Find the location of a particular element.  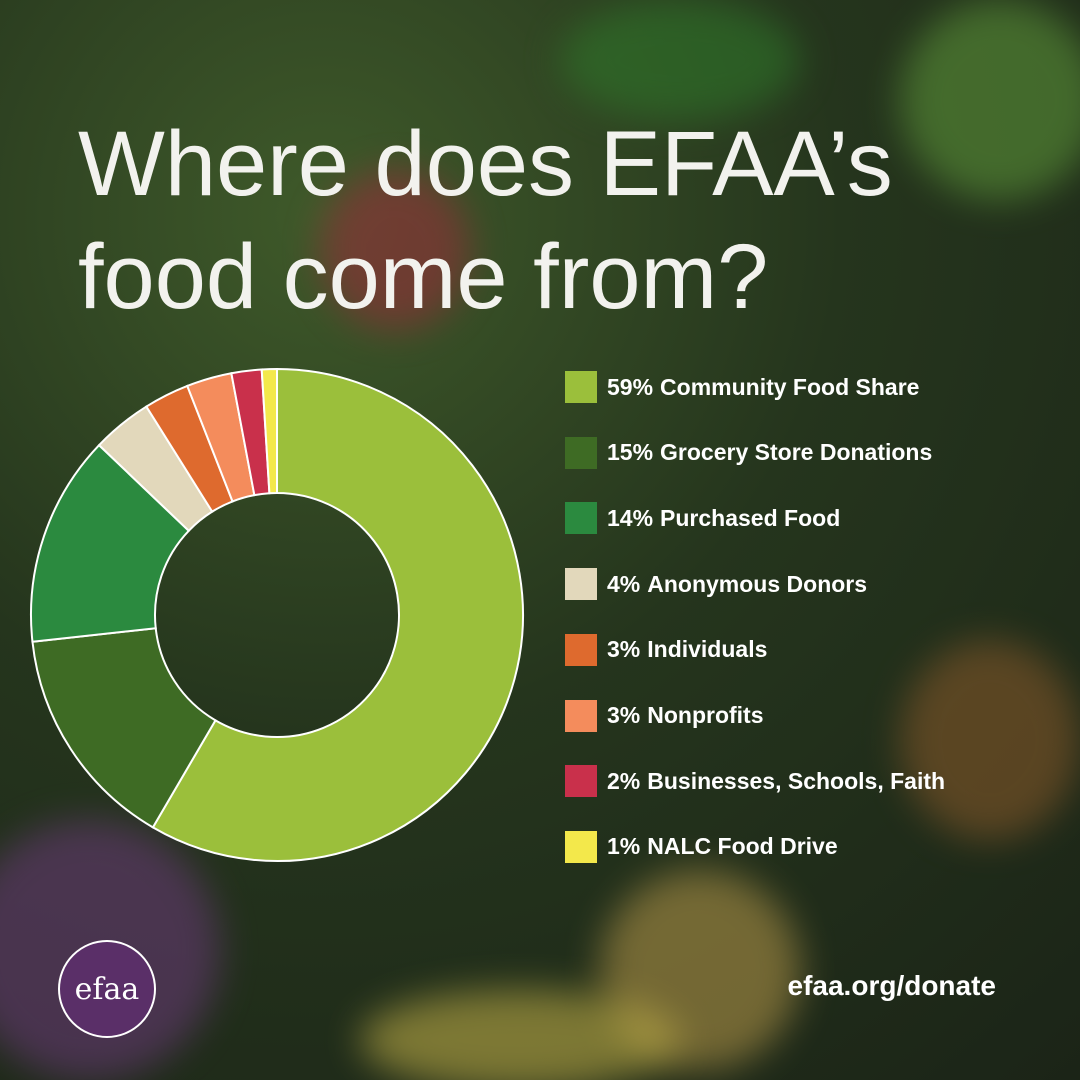

legend-label: Anonymous Donors is located at coordinates (757, 583).